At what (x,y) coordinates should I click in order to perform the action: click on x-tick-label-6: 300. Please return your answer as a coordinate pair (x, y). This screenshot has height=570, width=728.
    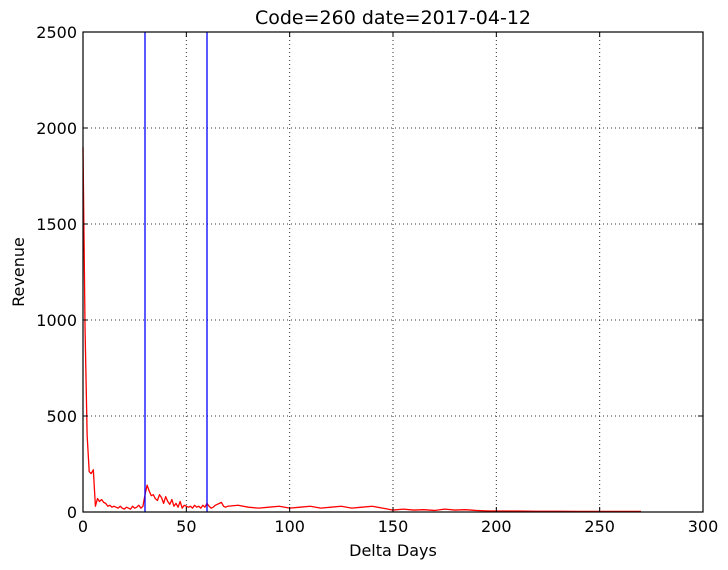
    Looking at the image, I should click on (703, 526).